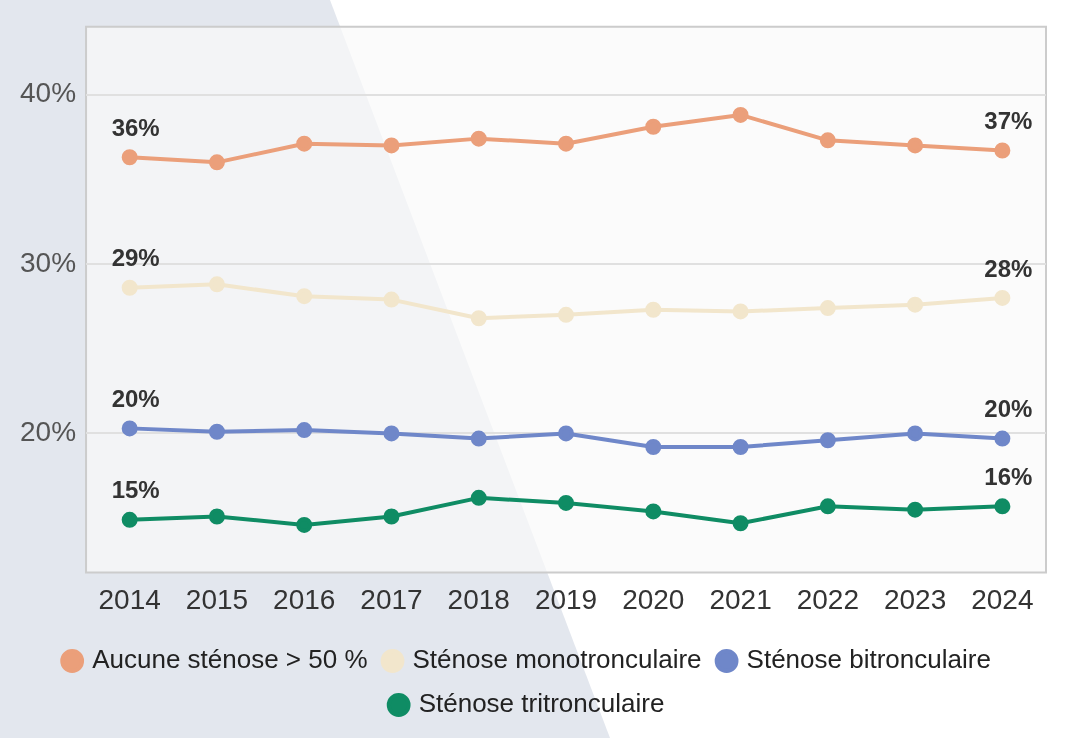  Describe the element at coordinates (48, 93) in the screenshot. I see `y-tick-label: 40%` at that location.